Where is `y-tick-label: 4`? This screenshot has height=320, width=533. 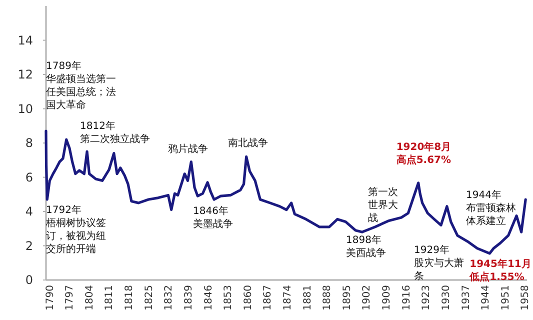
y-tick-label: 4 is located at coordinates (29, 211).